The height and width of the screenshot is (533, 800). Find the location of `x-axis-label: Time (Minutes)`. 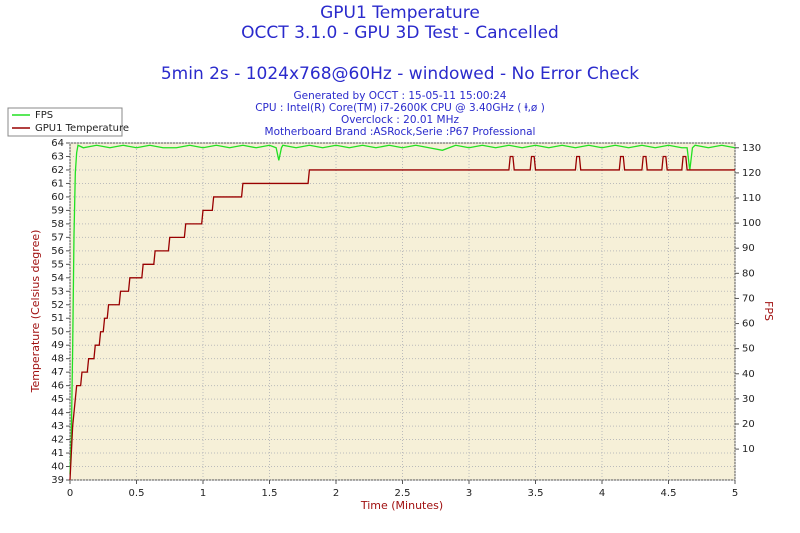

x-axis-label: Time (Minutes) is located at coordinates (401, 505).